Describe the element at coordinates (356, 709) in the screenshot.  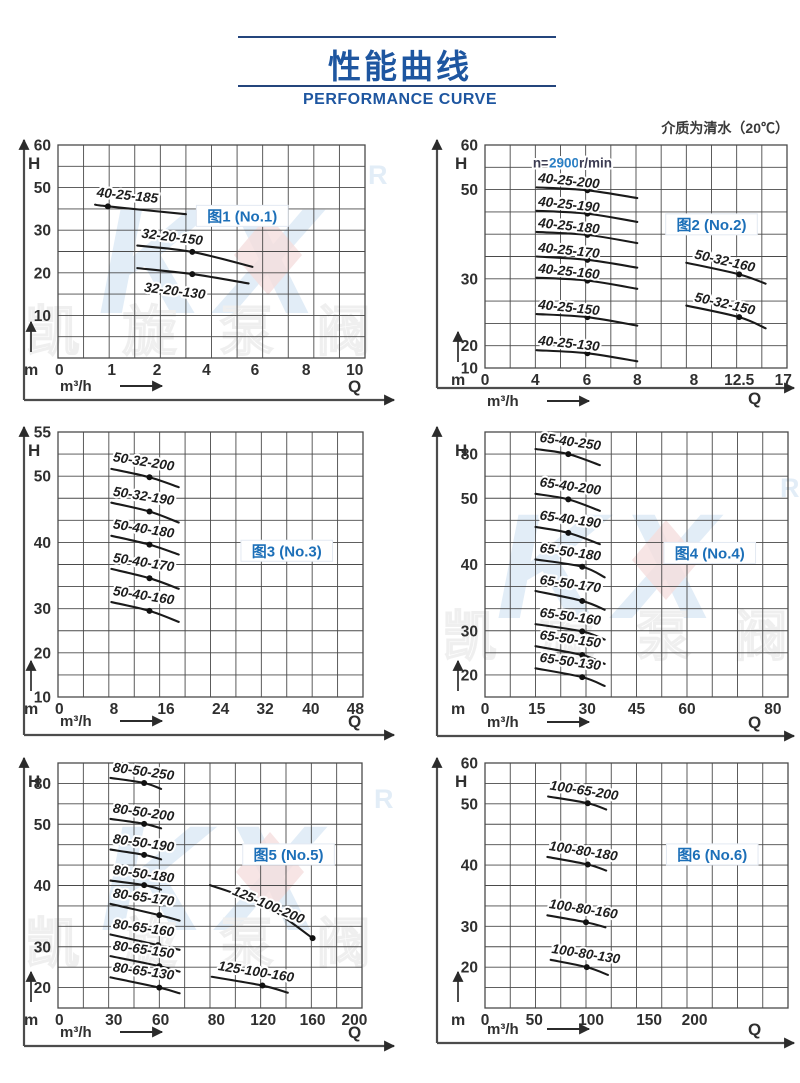
I see `x-tick: 48` at that location.